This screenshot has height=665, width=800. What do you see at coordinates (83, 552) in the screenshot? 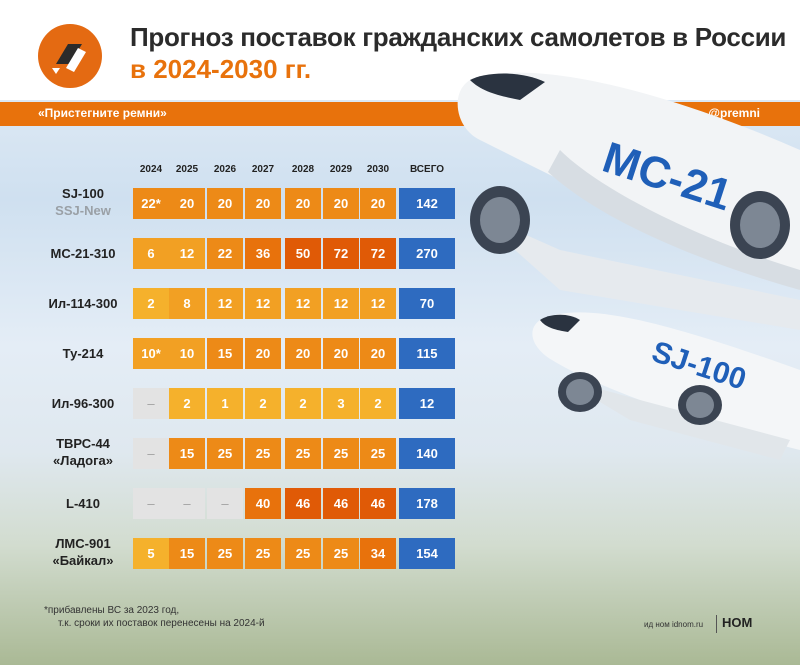
I see `row-label: ЛМС-901 «Байкал»` at bounding box center [83, 552].